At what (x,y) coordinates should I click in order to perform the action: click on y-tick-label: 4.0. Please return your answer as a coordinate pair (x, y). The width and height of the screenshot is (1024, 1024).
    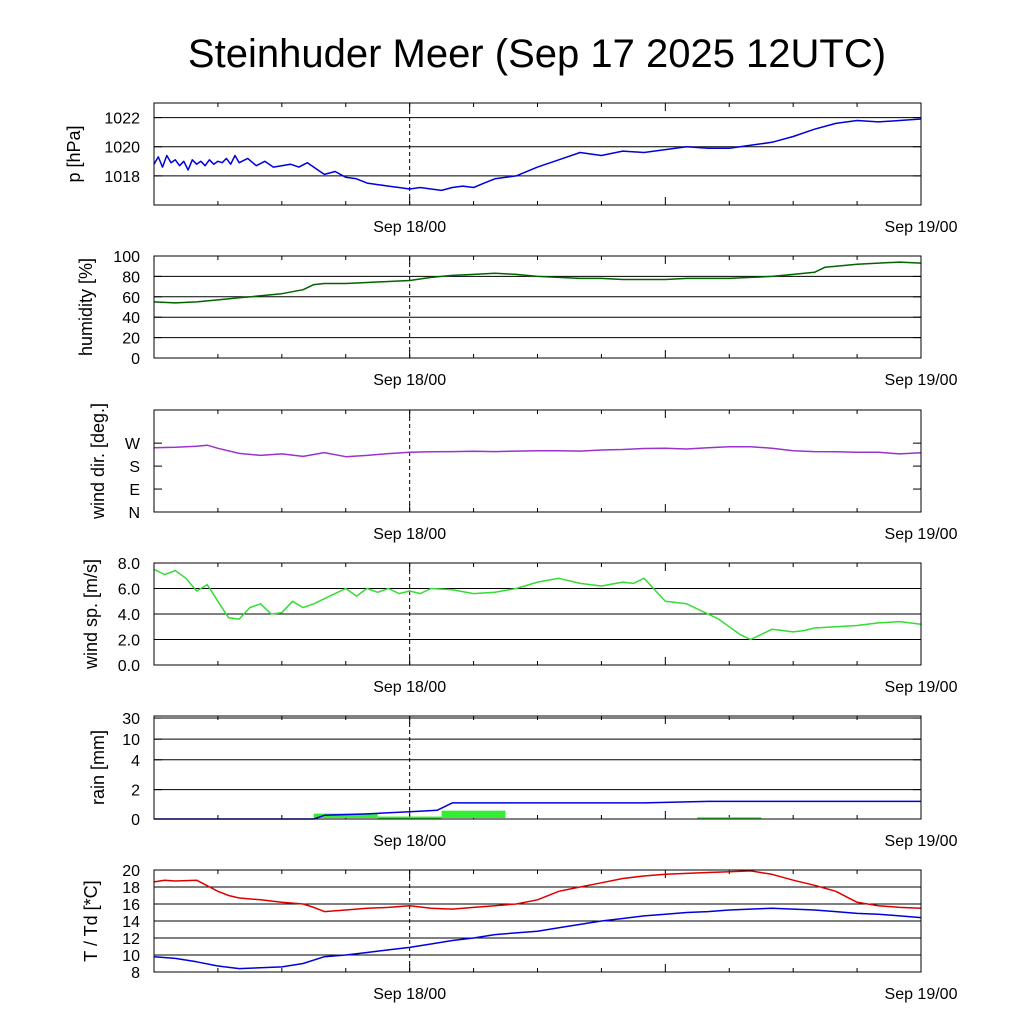
    Looking at the image, I should click on (129, 615).